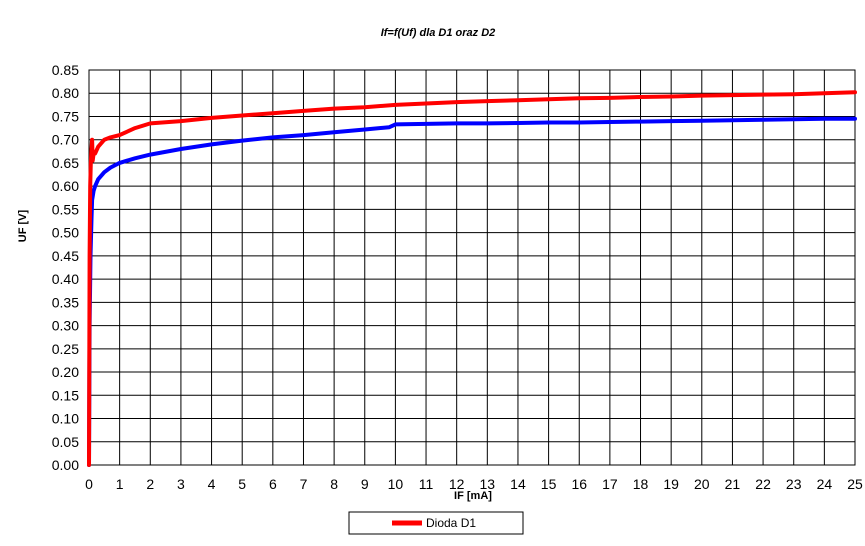 Image resolution: width=865 pixels, height=546 pixels. I want to click on x-tick-label: 13, so click(488, 484).